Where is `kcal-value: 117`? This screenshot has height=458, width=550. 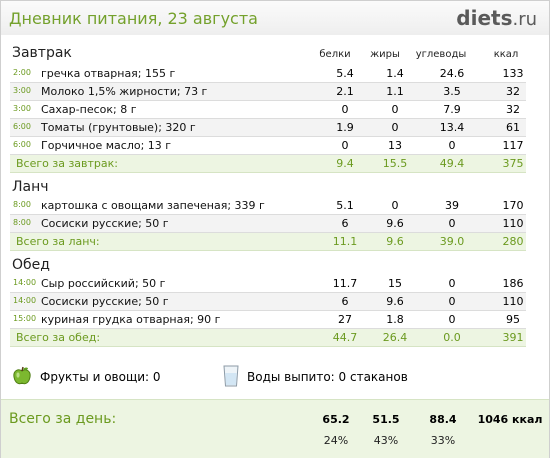
kcal-value: 117 is located at coordinates (513, 145).